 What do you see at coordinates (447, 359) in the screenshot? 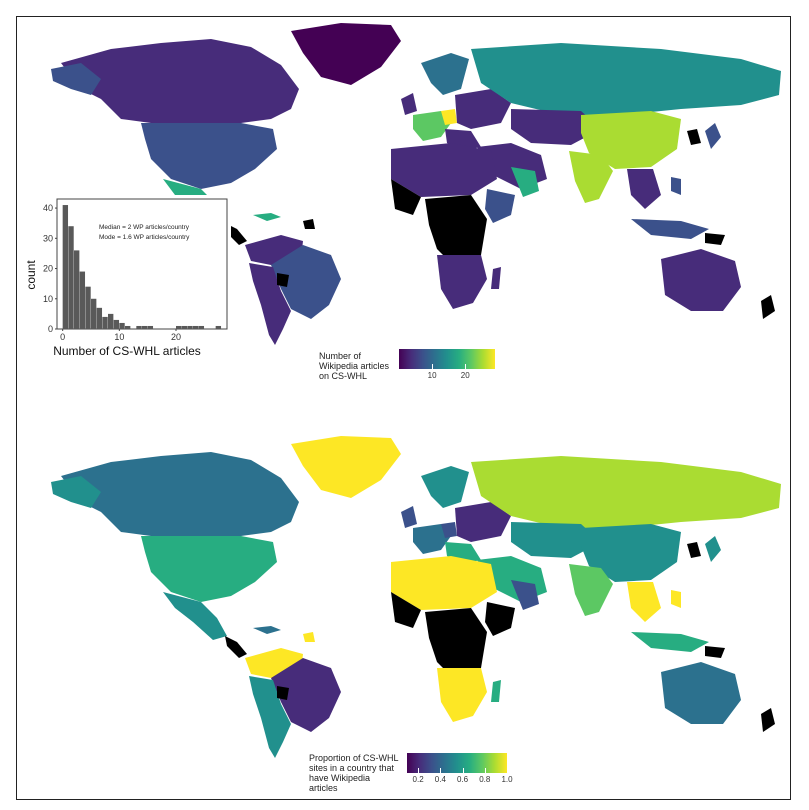
I see `legend-article-count-colorbar` at bounding box center [447, 359].